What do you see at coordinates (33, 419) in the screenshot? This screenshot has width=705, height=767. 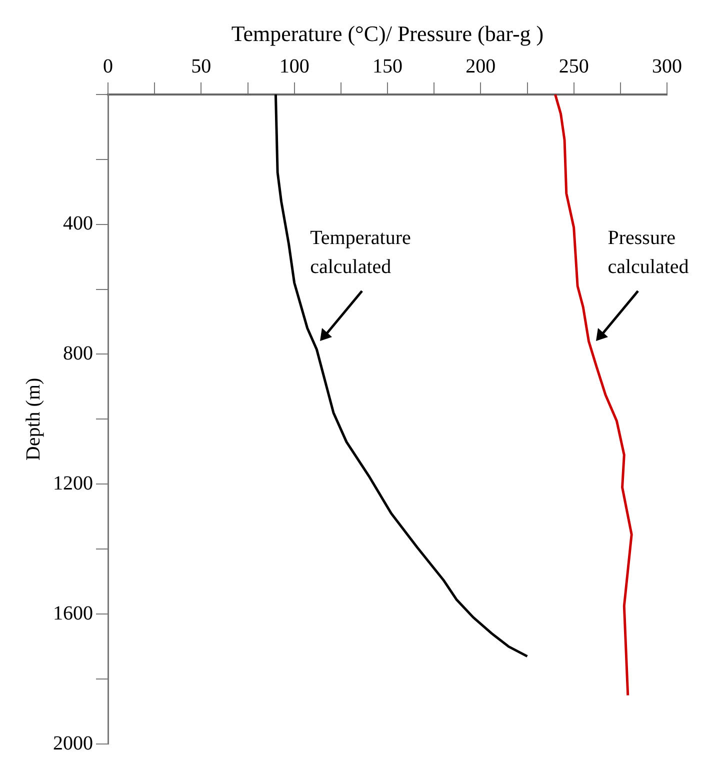 I see `y-axis-title: Depth (m)` at bounding box center [33, 419].